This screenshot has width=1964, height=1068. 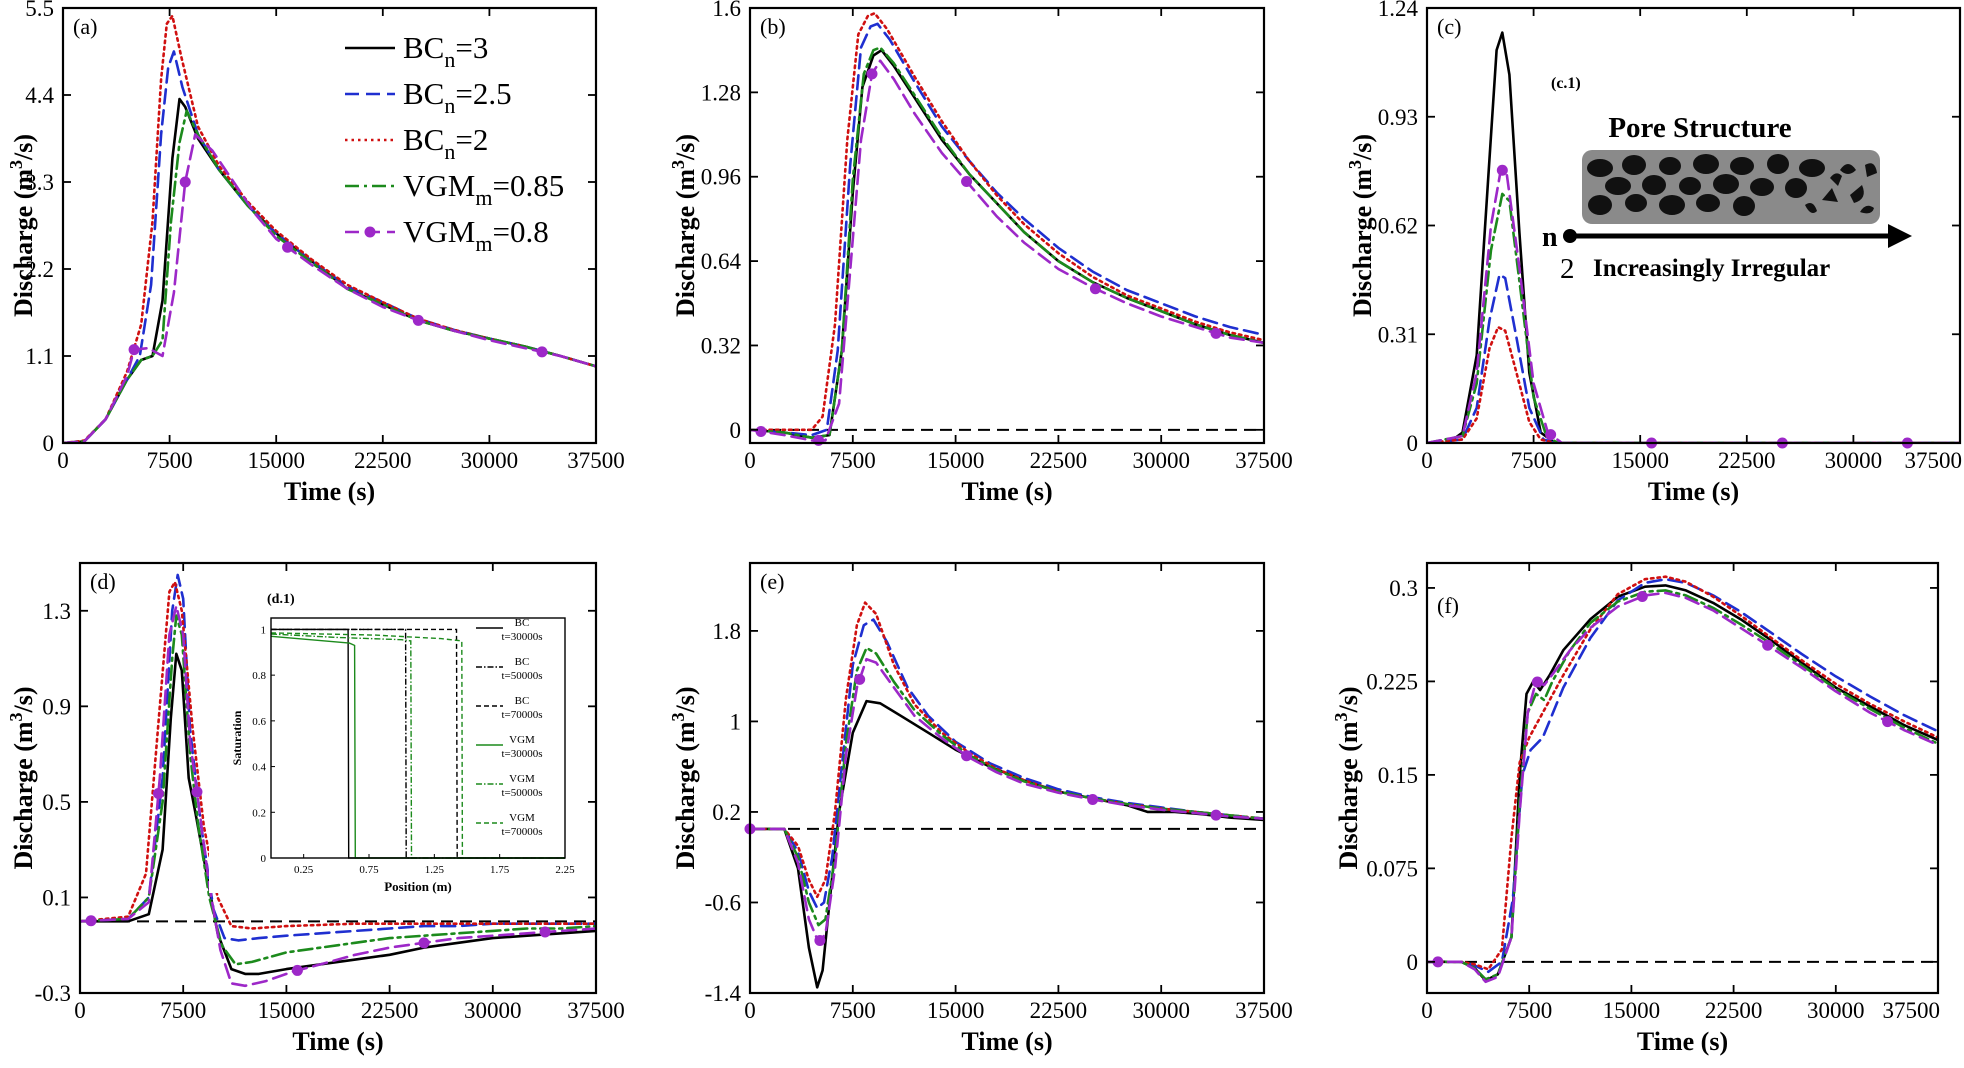 What do you see at coordinates (259, 722) in the screenshot?
I see `inset-y-tick-label: 0.6` at bounding box center [259, 722].